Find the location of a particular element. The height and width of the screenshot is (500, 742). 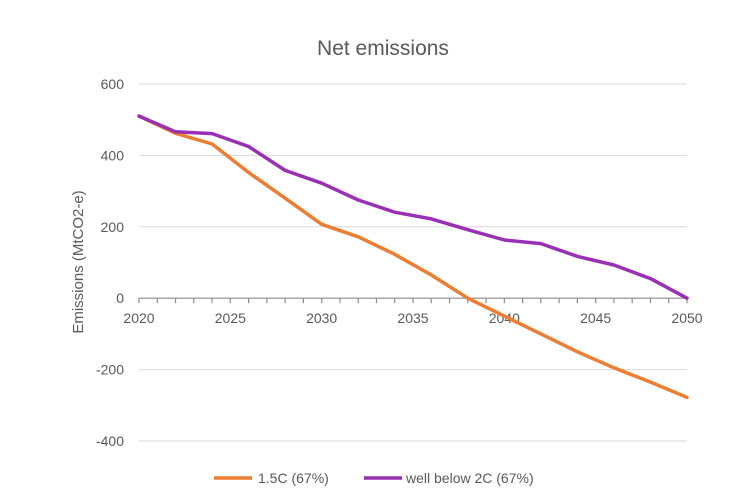

x-tick-label: 2050 is located at coordinates (686, 318).